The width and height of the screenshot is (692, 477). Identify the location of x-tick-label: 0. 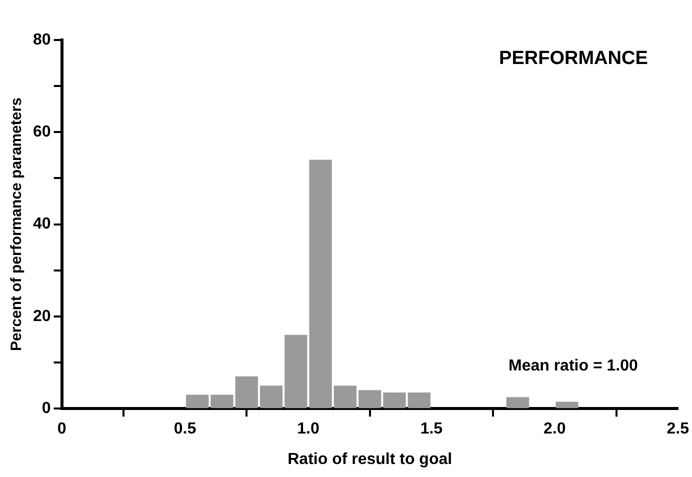
(61, 429).